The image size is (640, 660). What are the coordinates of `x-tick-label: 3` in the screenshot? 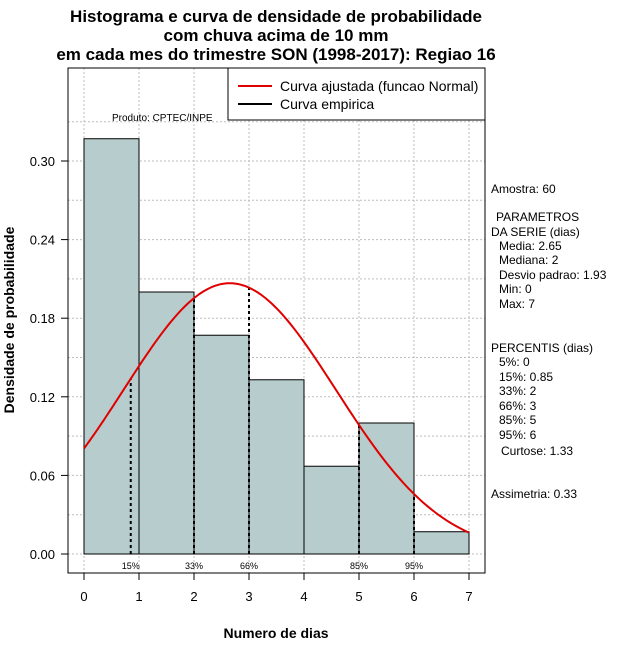 It's located at (248, 596).